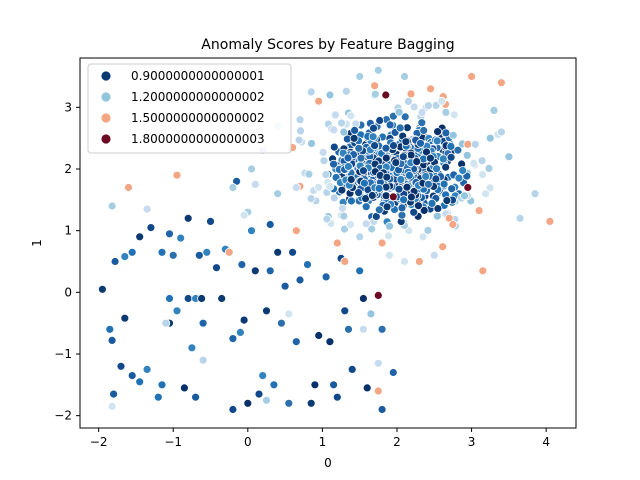 The image size is (640, 480). I want to click on legend-label: 1.8000000000000003, so click(198, 139).